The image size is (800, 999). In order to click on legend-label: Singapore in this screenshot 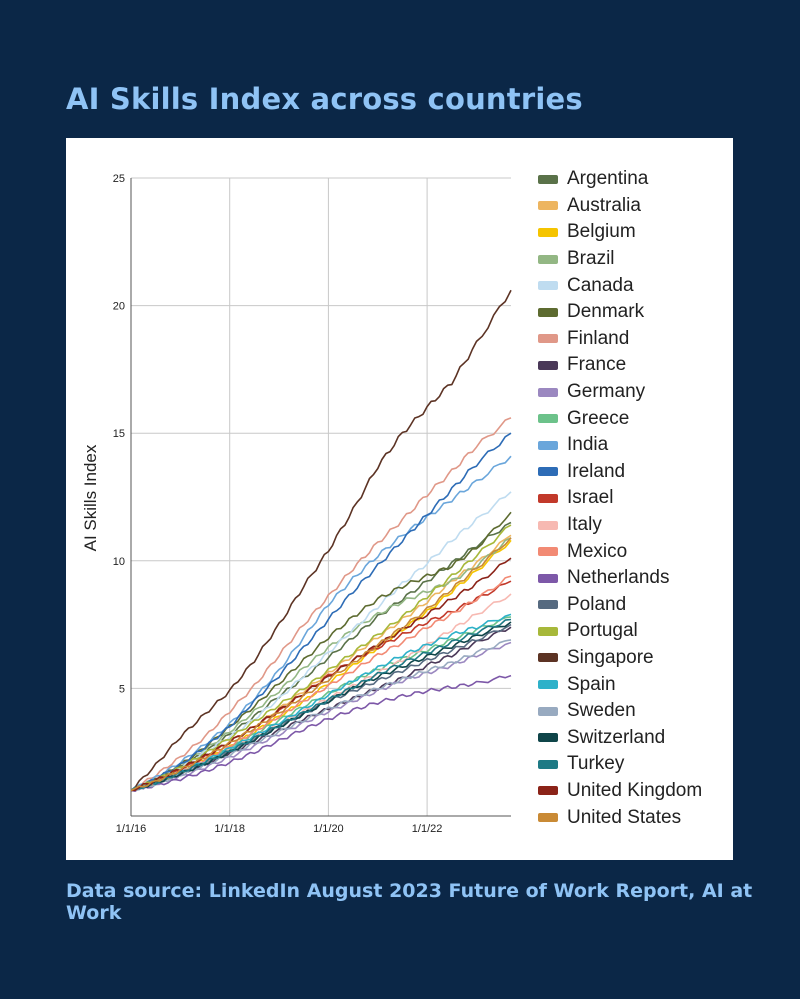, I will do `click(610, 657)`.